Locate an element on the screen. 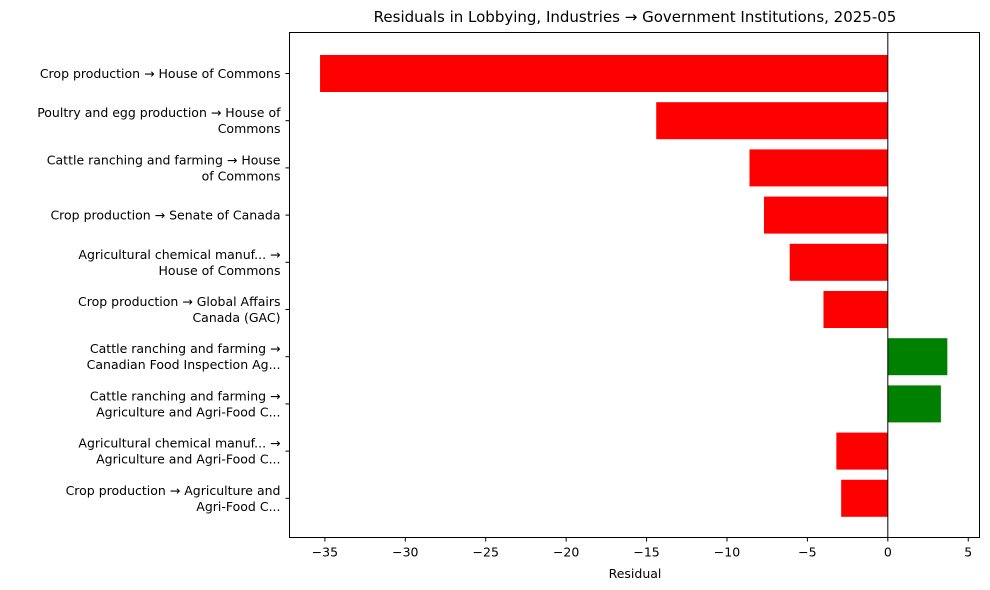 Image resolution: width=990 pixels, height=590 pixels. category-label-6-line-0: Cattle ranching and farming → is located at coordinates (185, 348).